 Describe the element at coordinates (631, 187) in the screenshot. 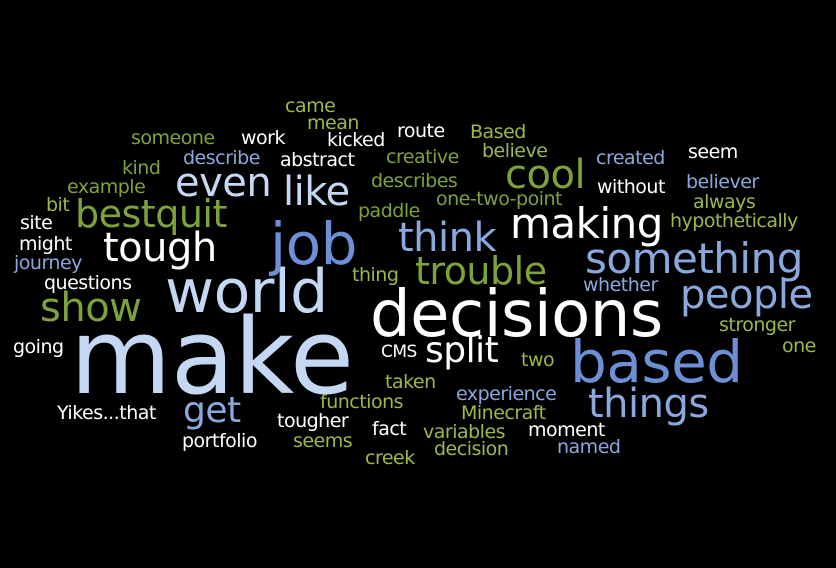

I see `word-without: without` at that location.